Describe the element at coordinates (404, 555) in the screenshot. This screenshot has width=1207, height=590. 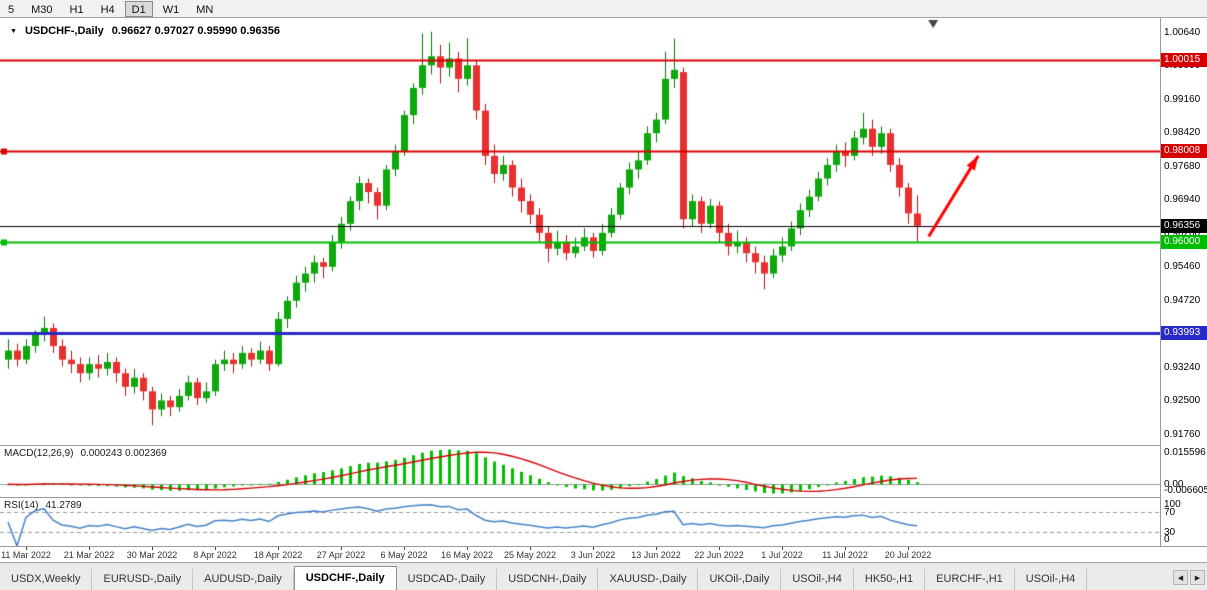
I see `date-axis-label: 6 May 2022` at that location.